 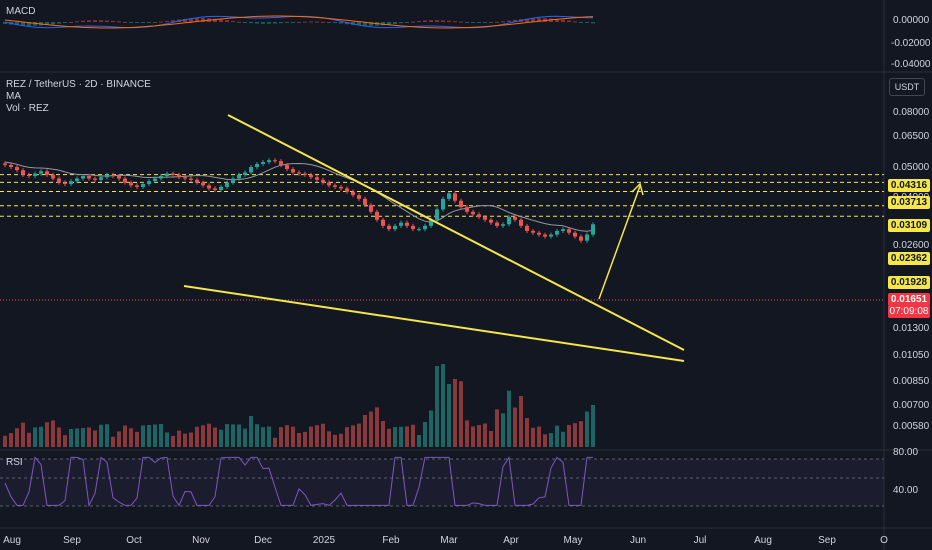 What do you see at coordinates (907, 87) in the screenshot?
I see `currency-button: USDT` at bounding box center [907, 87].